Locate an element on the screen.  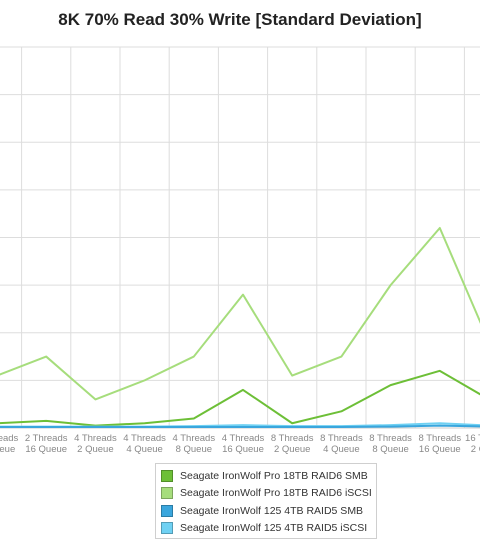
legend-item: Seagate IronWolf 125 4TB RAID5 SMB is located at coordinates (268, 511).